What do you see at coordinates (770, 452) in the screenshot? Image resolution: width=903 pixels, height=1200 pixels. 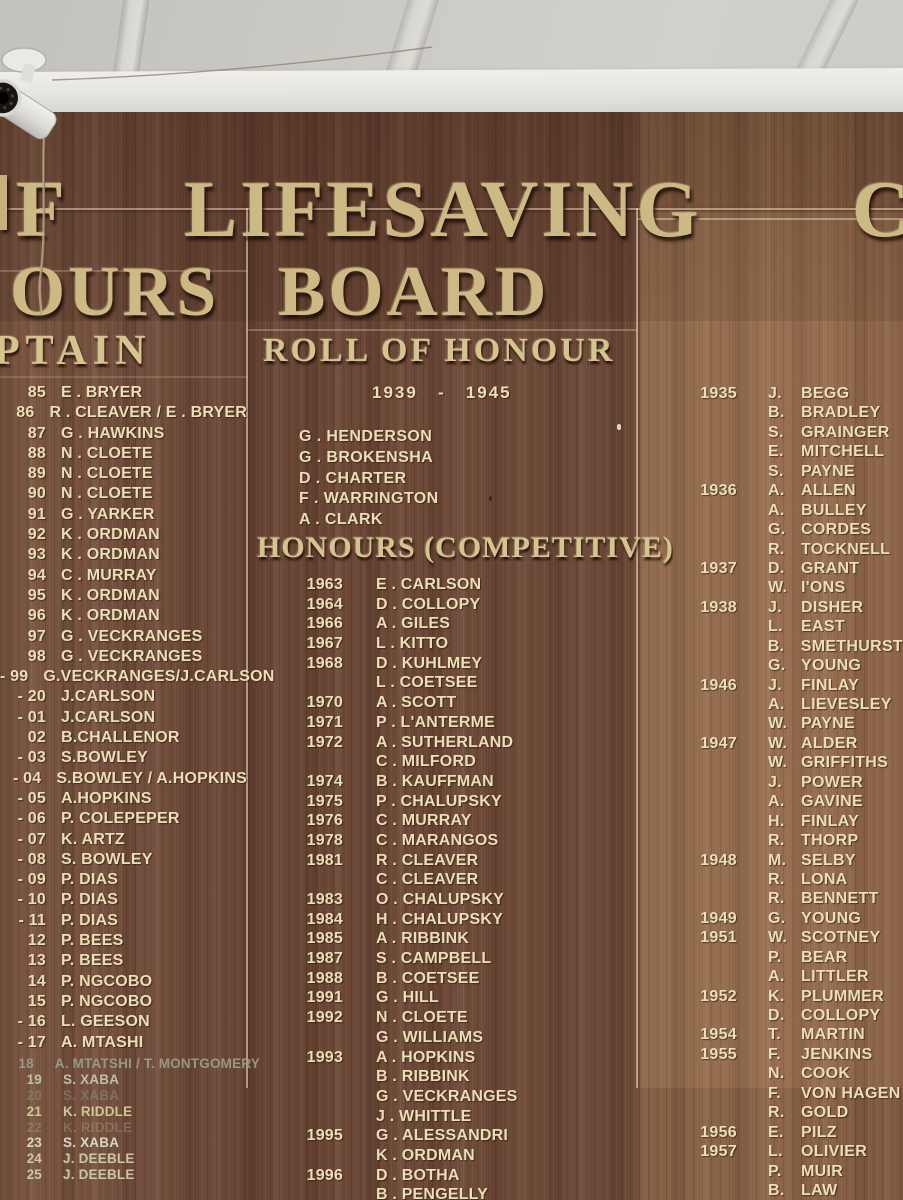 I see `list-item: E. MITCHELL` at bounding box center [770, 452].